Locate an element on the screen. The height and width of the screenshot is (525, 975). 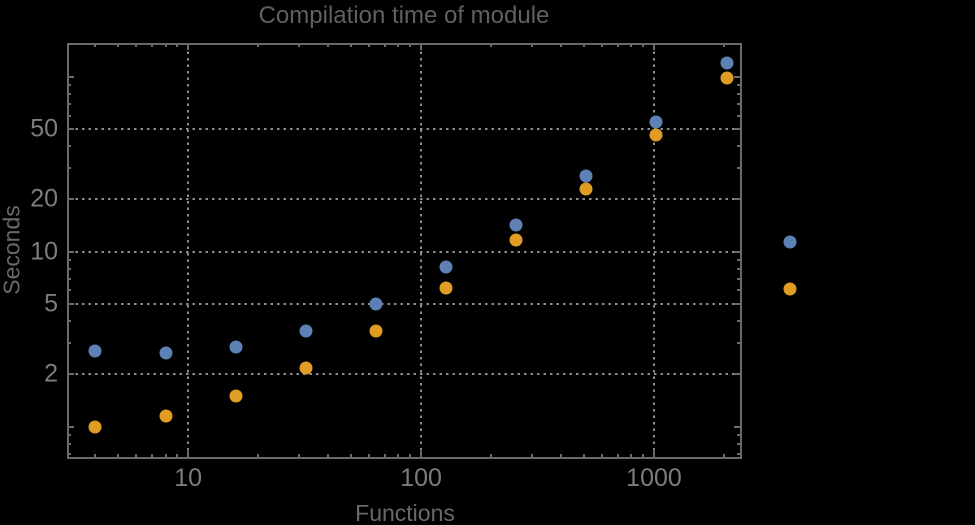
data-point-series-1-blue-x64 is located at coordinates (376, 304).